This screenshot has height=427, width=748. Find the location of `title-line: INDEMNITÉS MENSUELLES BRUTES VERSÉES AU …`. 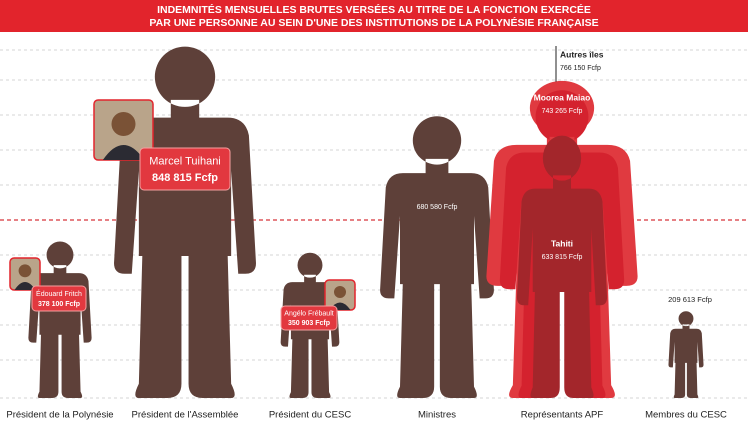

title-line: INDEMNITÉS MENSUELLES BRUTES VERSÉES AU … is located at coordinates (374, 9).